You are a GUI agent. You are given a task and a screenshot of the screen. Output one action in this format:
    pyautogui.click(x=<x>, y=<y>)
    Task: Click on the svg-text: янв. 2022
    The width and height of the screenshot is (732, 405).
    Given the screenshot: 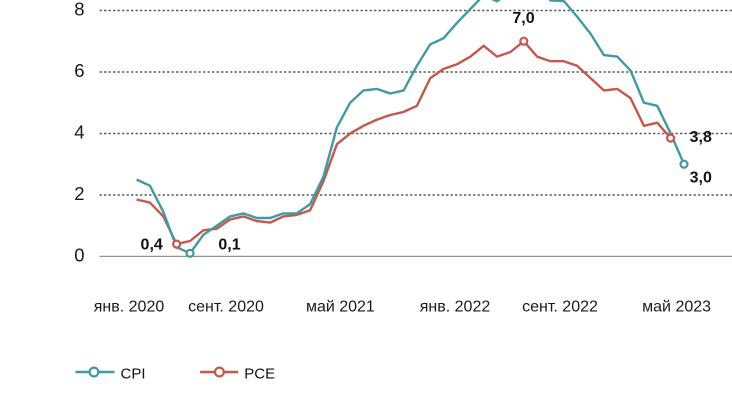 What is the action you would take?
    pyautogui.click(x=455, y=306)
    